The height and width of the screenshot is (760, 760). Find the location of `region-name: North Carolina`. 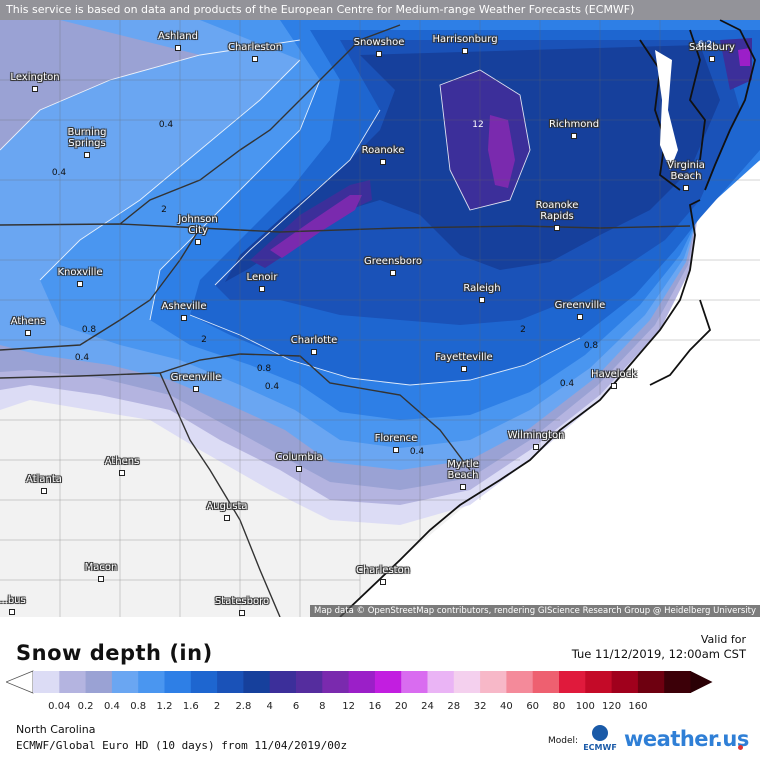

region-name: North Carolina is located at coordinates (56, 729).